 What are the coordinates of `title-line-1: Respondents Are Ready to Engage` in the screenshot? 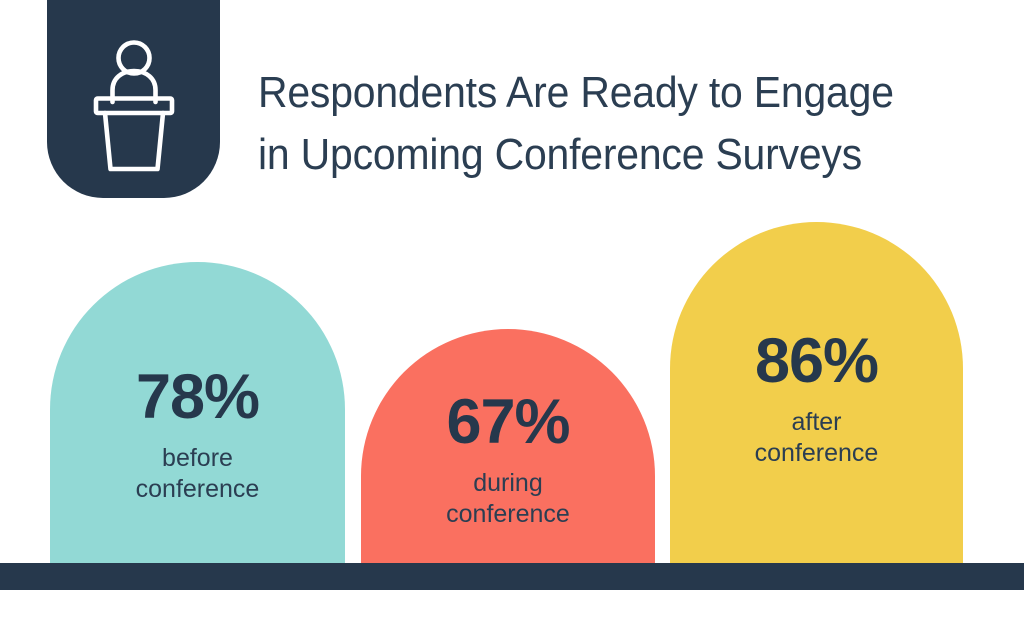 It's located at (576, 92).